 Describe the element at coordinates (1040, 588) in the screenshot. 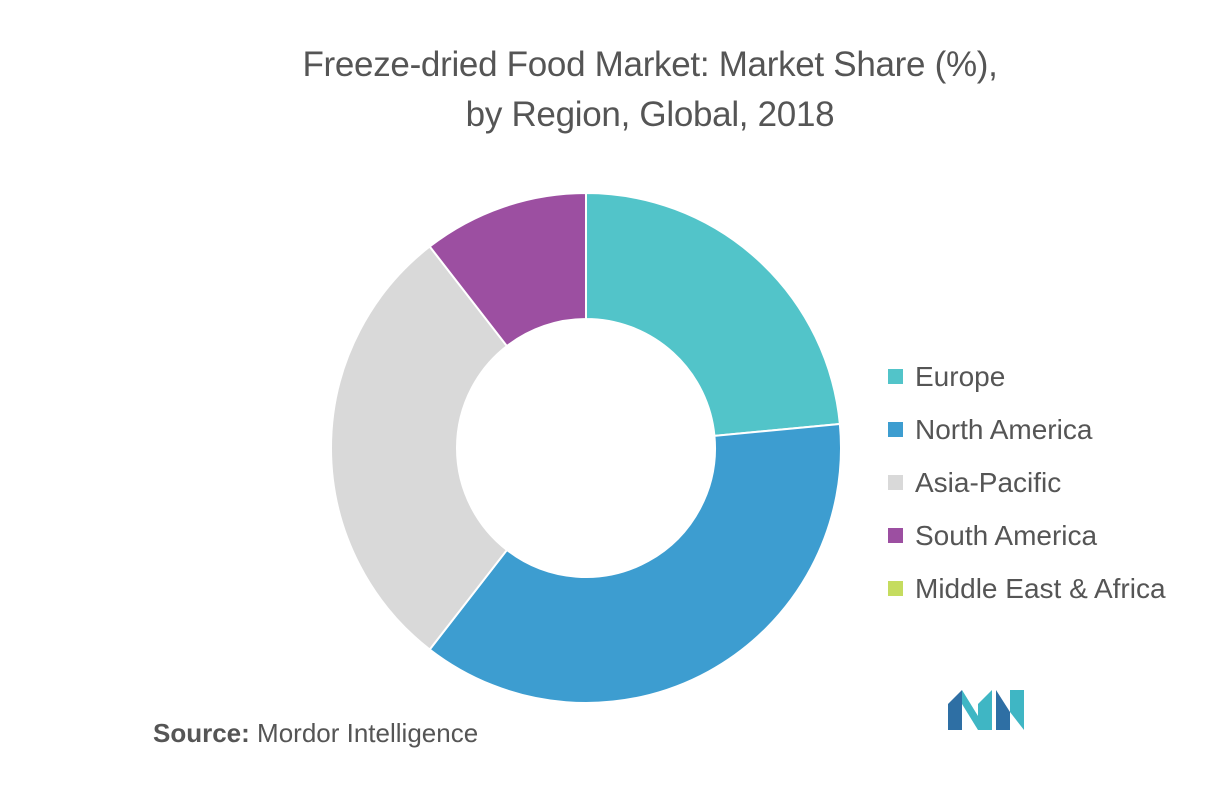

I see `legend-label-middle-east-africa: Middle East & Africa` at that location.